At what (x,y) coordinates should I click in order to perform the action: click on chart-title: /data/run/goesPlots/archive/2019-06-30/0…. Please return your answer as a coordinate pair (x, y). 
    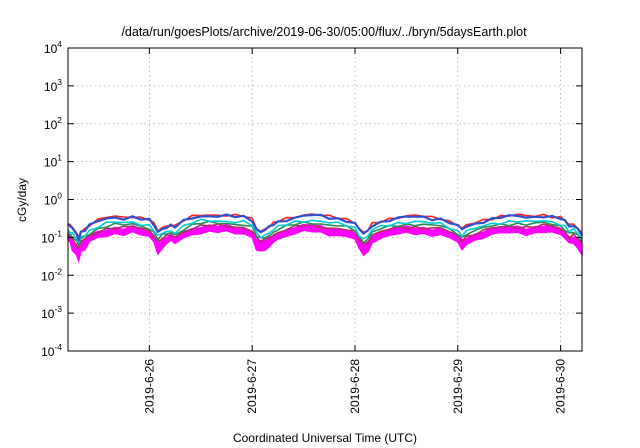
    Looking at the image, I should click on (324, 32).